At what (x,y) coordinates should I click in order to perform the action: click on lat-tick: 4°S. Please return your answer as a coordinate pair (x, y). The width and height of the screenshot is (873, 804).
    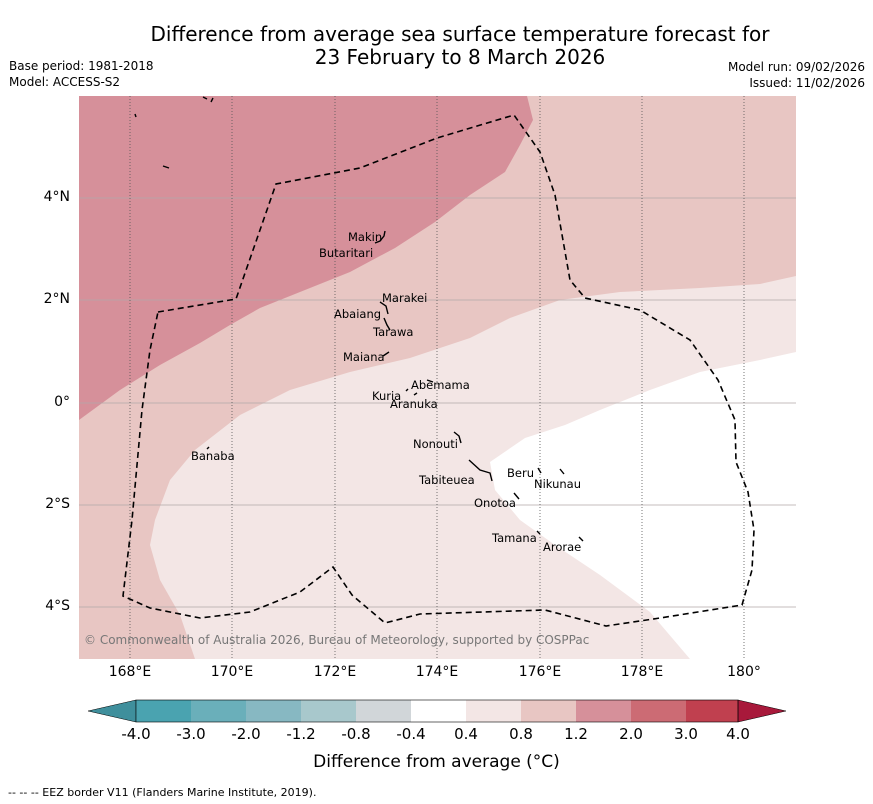
    Looking at the image, I should click on (57, 606).